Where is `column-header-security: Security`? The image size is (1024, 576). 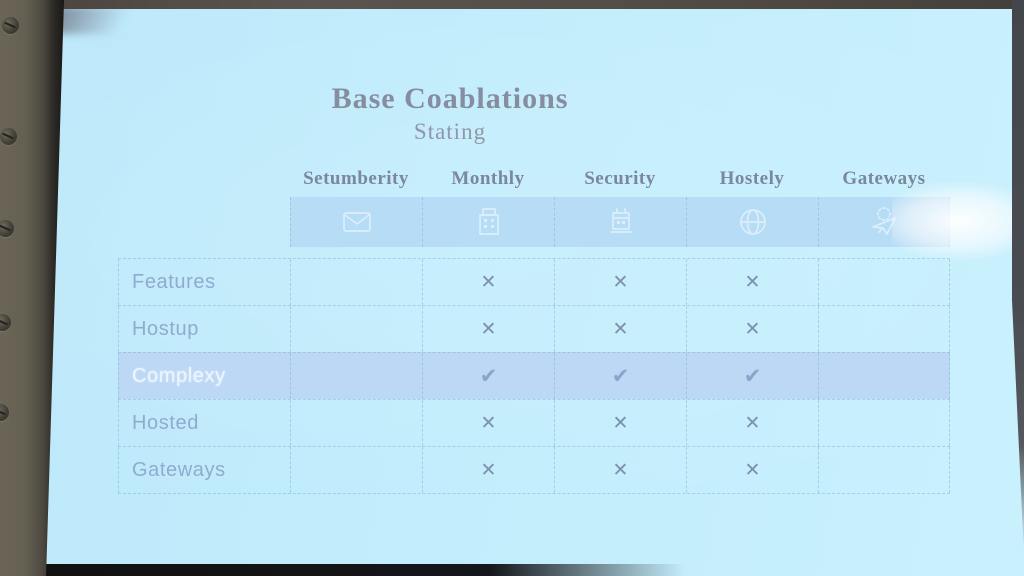
column-header-security: Security is located at coordinates (620, 178).